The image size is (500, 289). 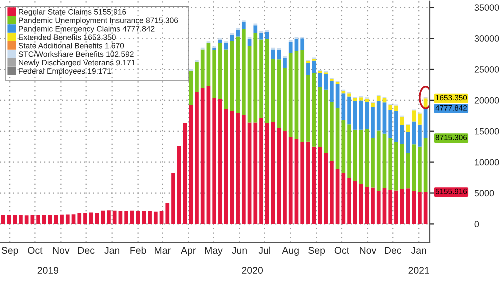 What do you see at coordinates (112, 250) in the screenshot?
I see `x-tick-label: Jan` at bounding box center [112, 250].